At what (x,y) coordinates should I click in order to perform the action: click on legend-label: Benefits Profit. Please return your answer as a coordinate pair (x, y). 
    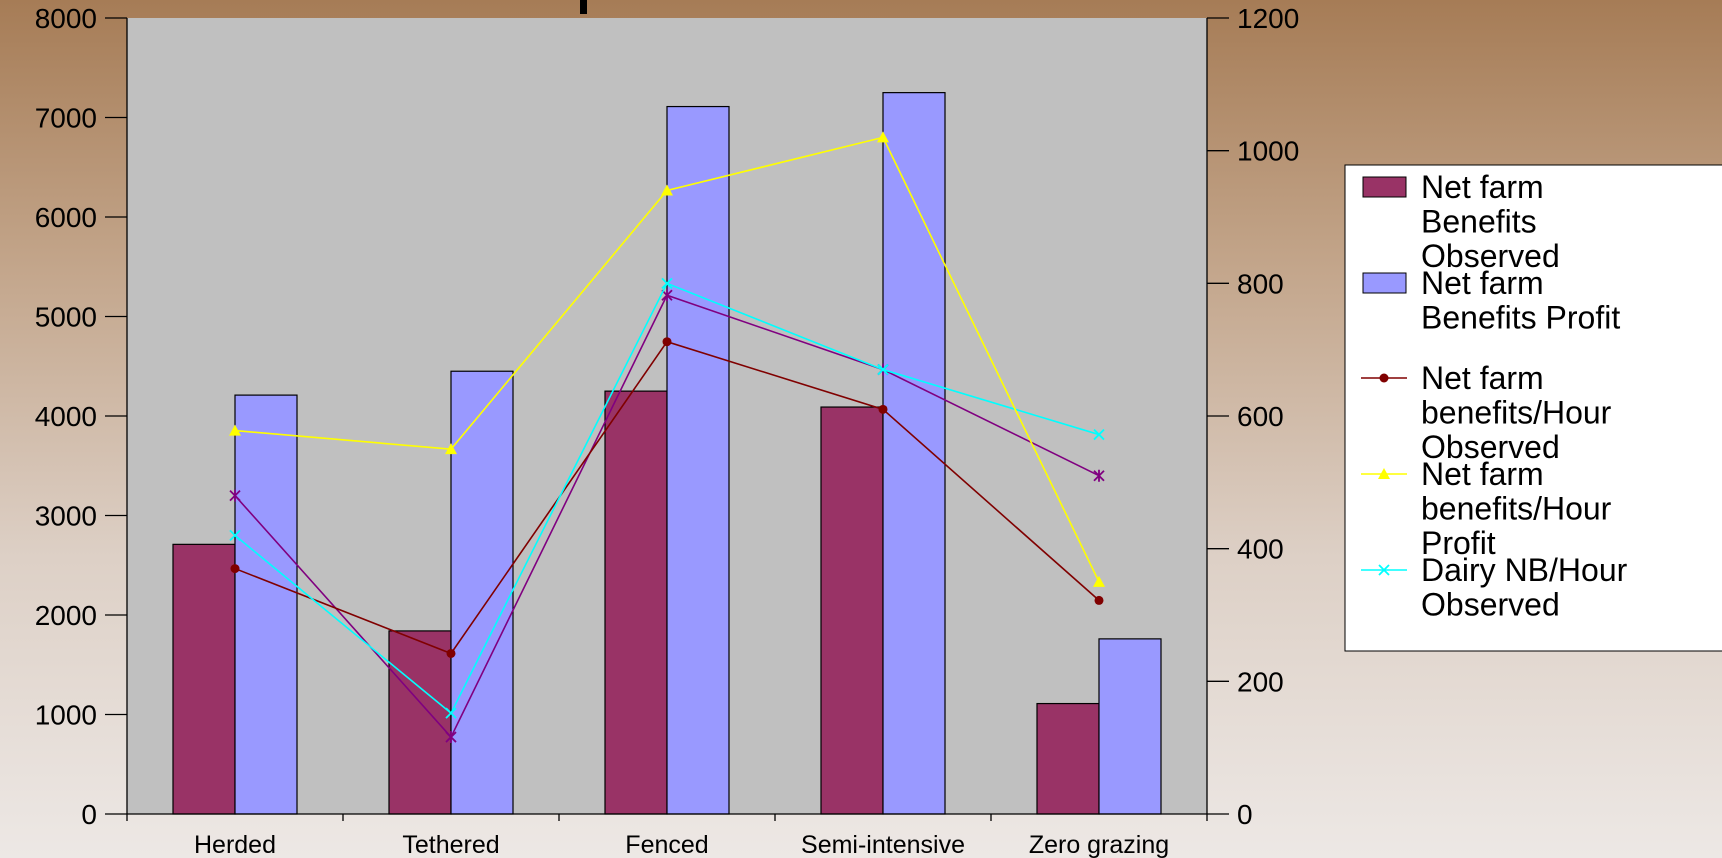
    Looking at the image, I should click on (1520, 318).